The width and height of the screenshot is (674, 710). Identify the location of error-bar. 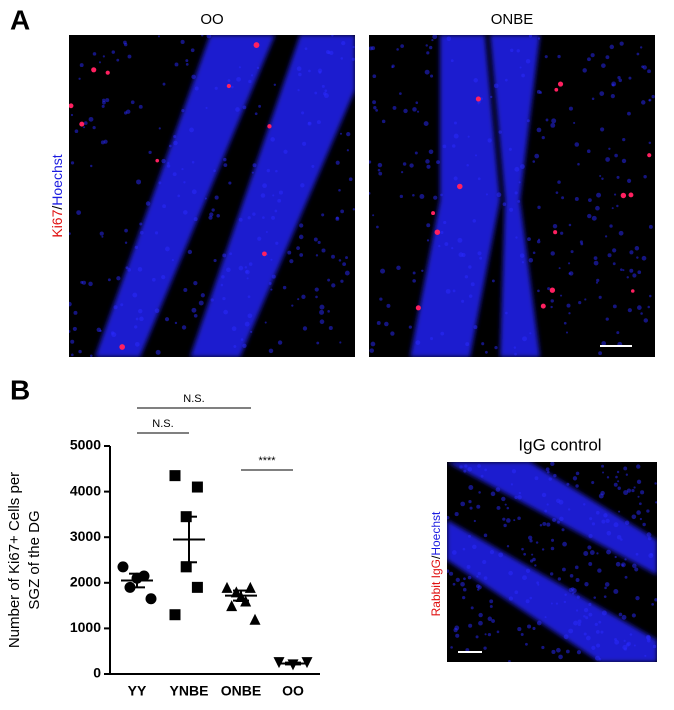
(293, 663).